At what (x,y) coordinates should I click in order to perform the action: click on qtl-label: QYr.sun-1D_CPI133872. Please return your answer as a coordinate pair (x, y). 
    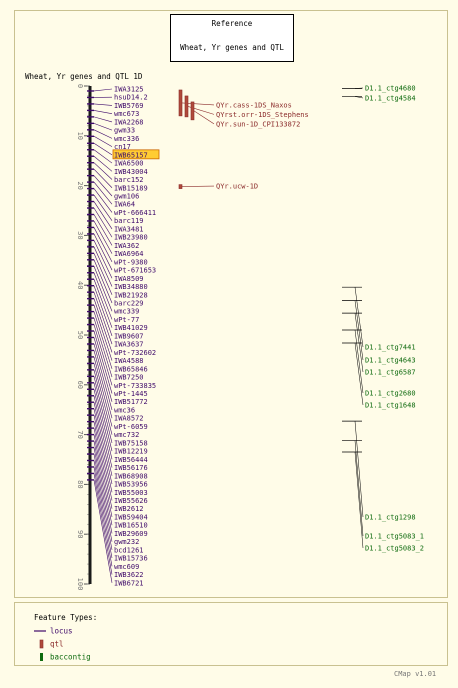
    Looking at the image, I should click on (258, 124).